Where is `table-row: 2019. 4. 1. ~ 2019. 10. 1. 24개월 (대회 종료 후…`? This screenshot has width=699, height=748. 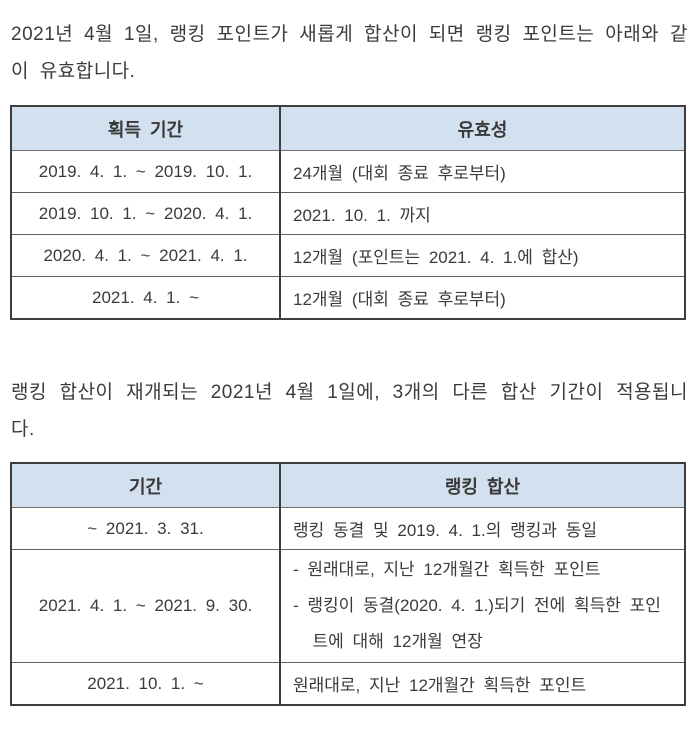
table-row: 2019. 4. 1. ~ 2019. 10. 1. 24개월 (대회 종료 후… is located at coordinates (348, 171).